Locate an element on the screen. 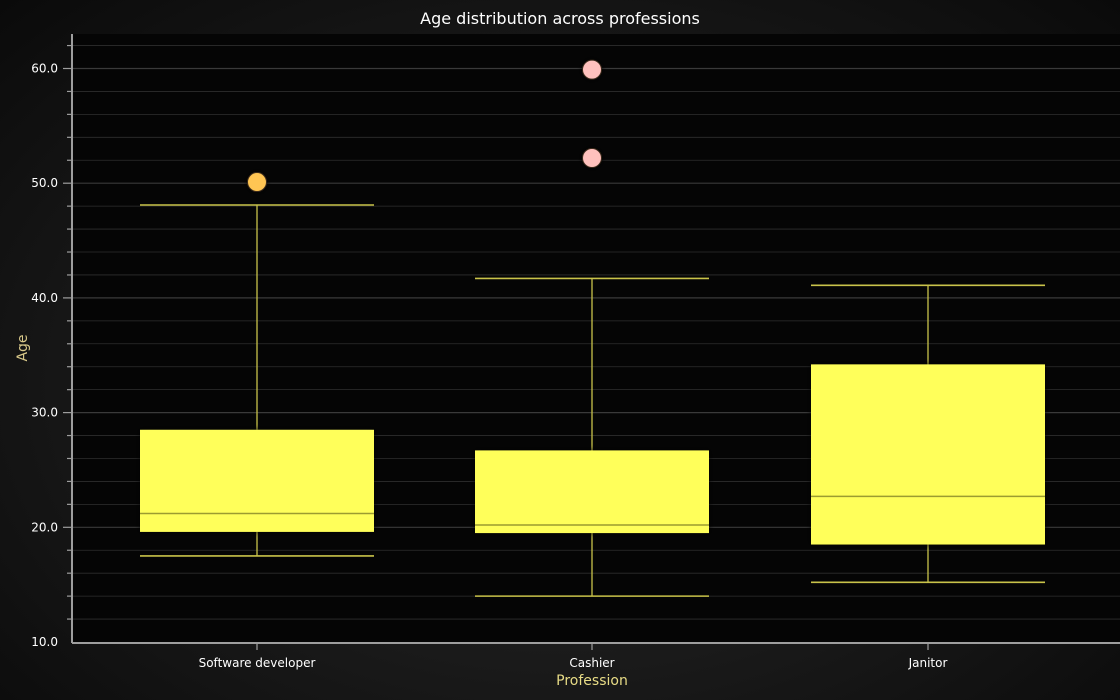  x-tick-label: Cashier is located at coordinates (591, 663).